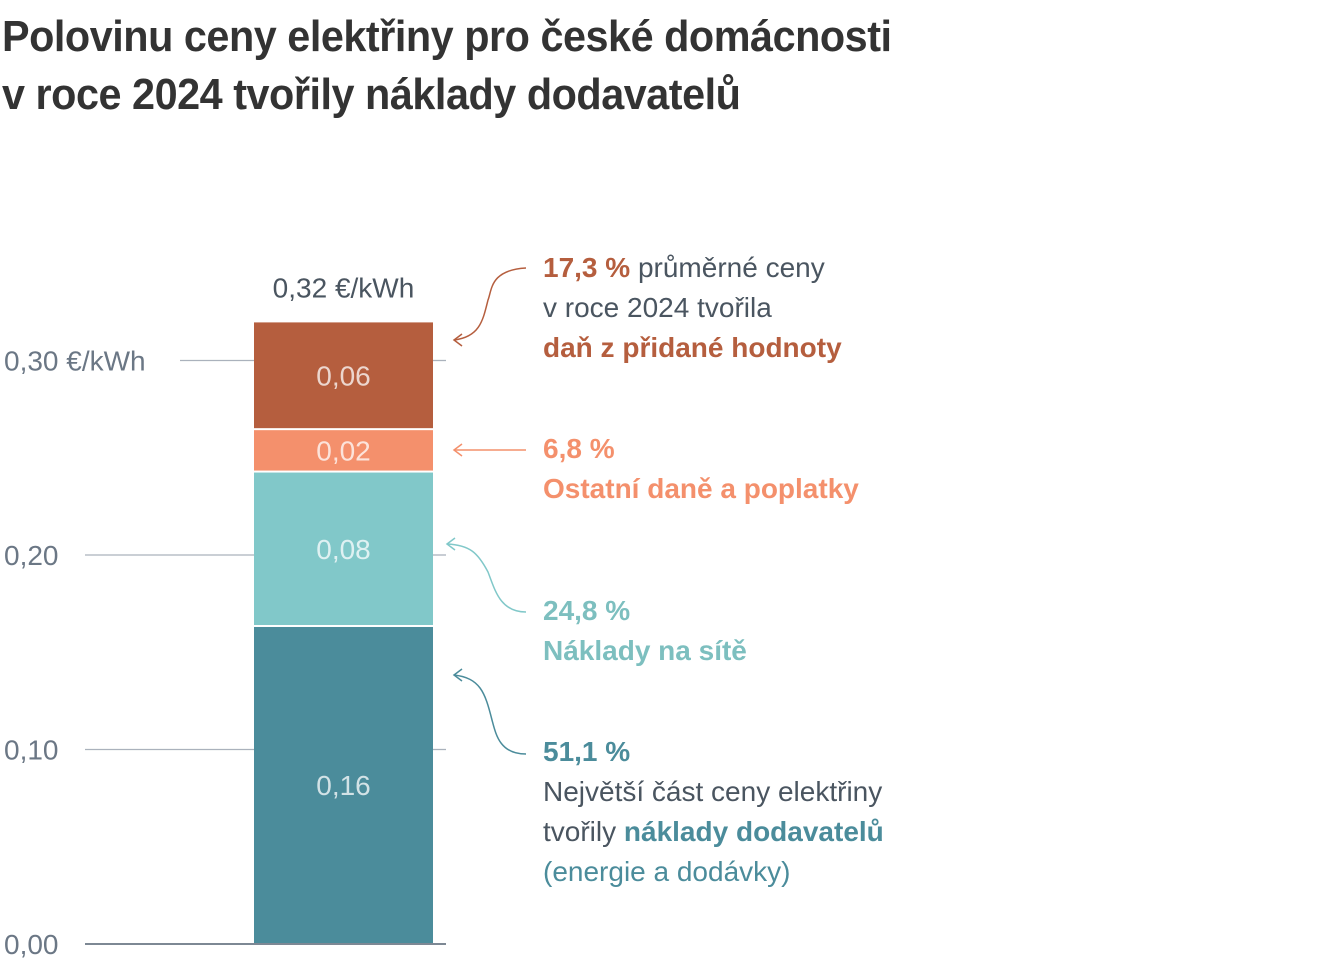  What do you see at coordinates (450, 544) in the screenshot?
I see `arrow-network-head` at bounding box center [450, 544].